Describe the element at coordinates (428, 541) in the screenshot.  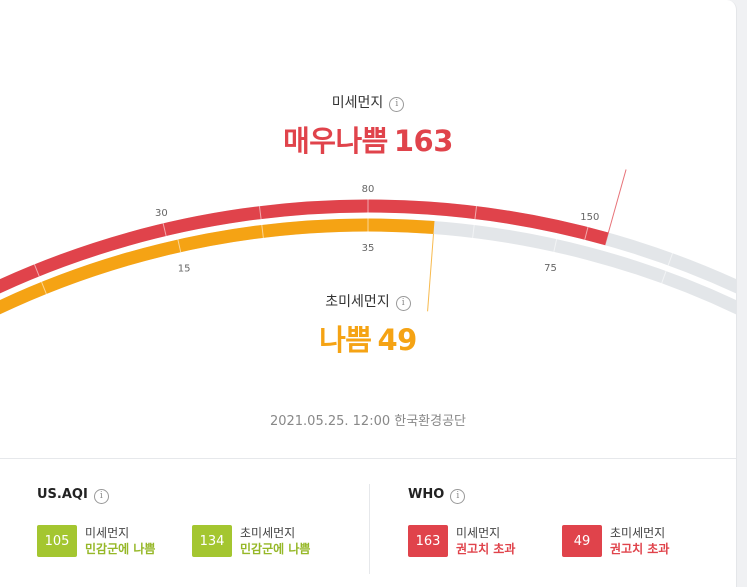
I see `index-badge: 163` at that location.